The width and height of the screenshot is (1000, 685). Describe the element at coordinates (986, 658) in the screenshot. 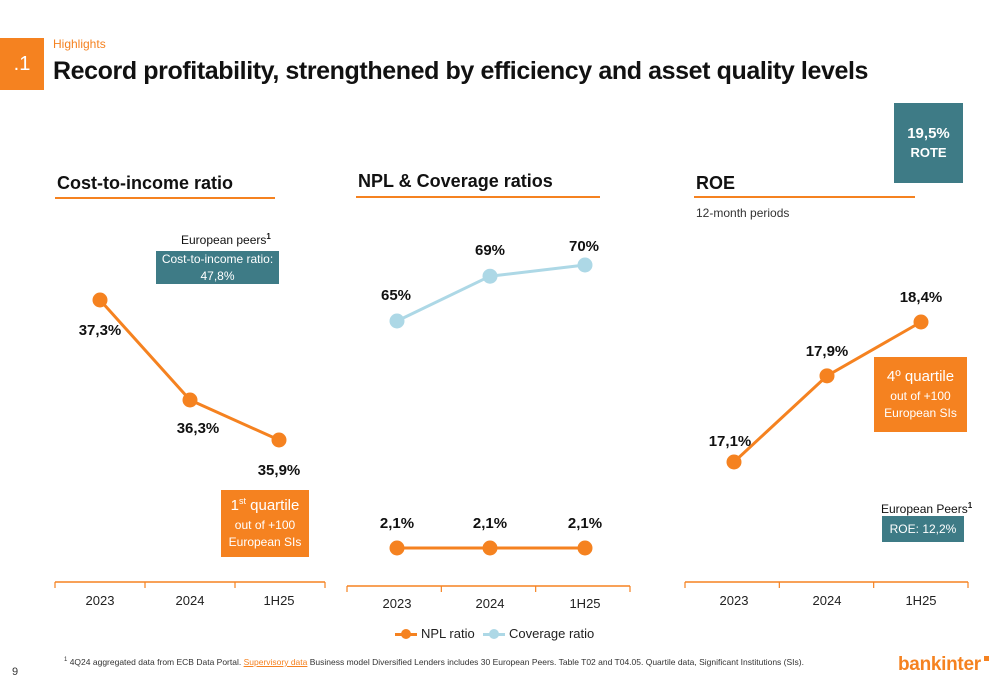

I see `logo-dot` at that location.